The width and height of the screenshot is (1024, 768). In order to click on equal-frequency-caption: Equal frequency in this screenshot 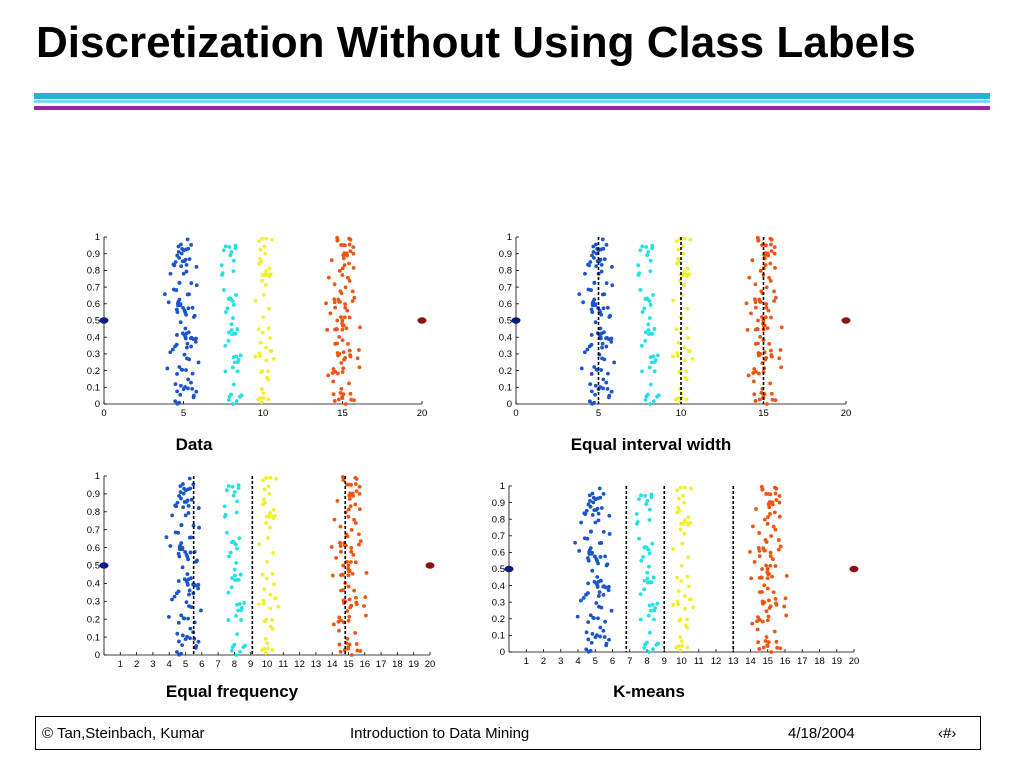, I will do `click(232, 691)`.